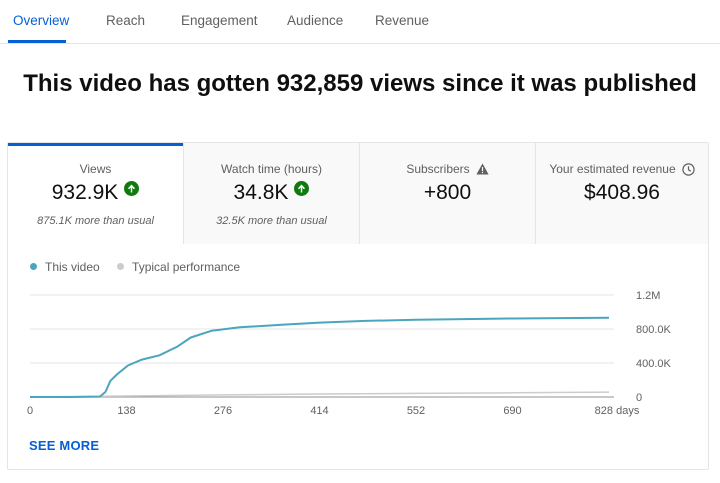  I want to click on metric-value: 932.9K, so click(85, 192).